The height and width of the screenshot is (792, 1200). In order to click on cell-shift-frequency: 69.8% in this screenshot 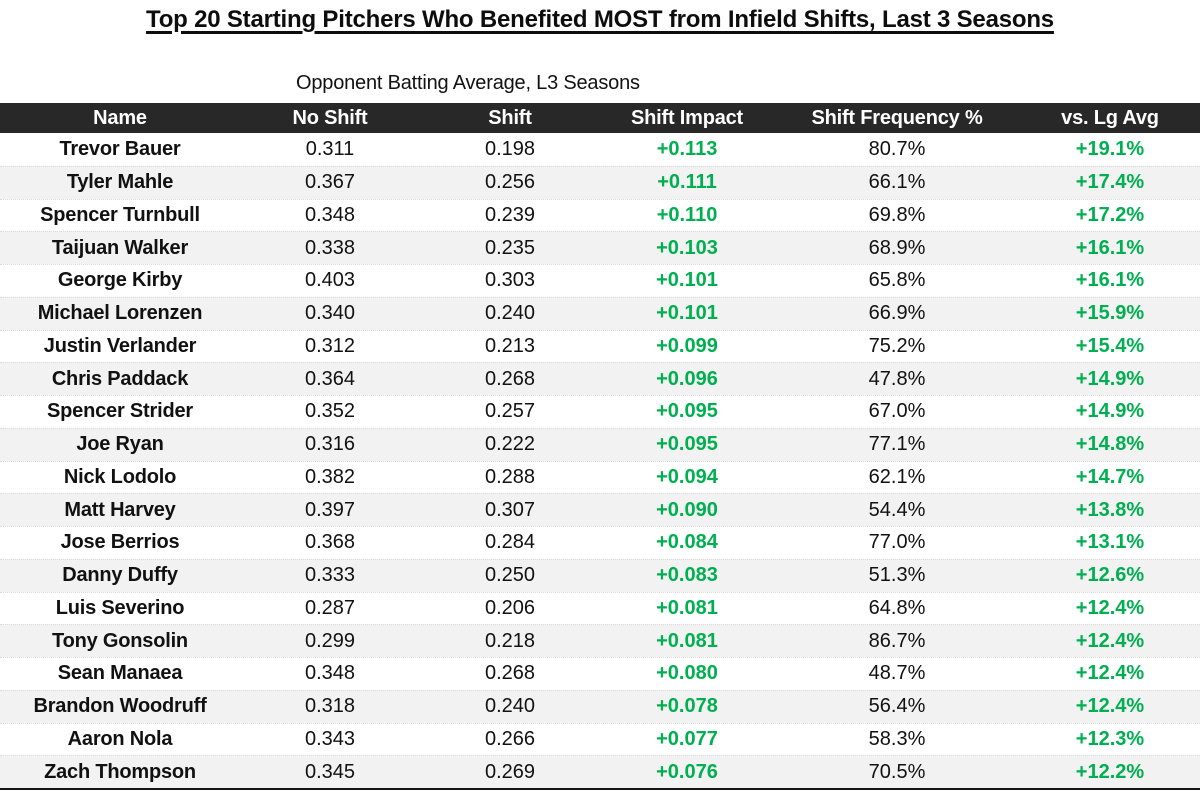, I will do `click(897, 214)`.